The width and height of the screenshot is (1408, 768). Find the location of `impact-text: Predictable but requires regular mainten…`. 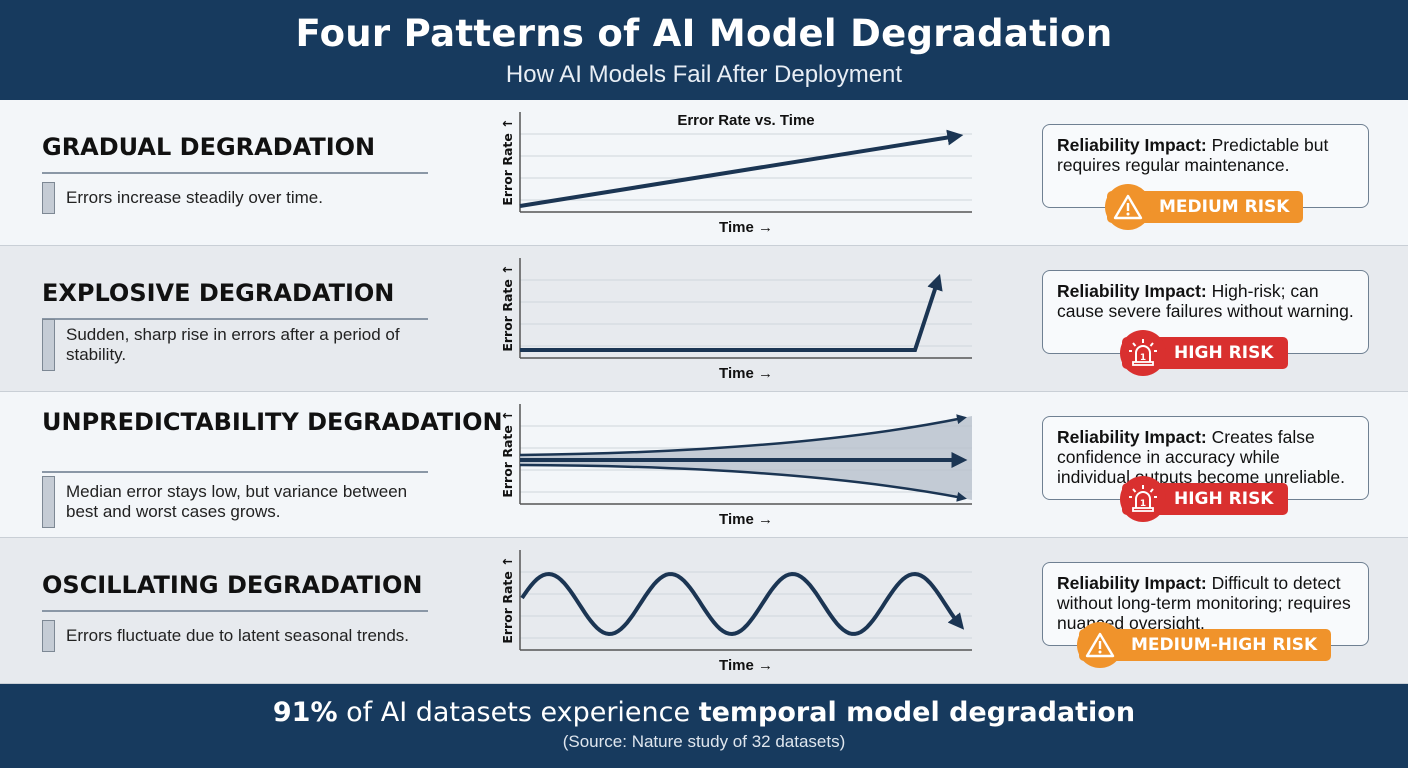

impact-text: Predictable but requires regular mainten… is located at coordinates (1193, 155).